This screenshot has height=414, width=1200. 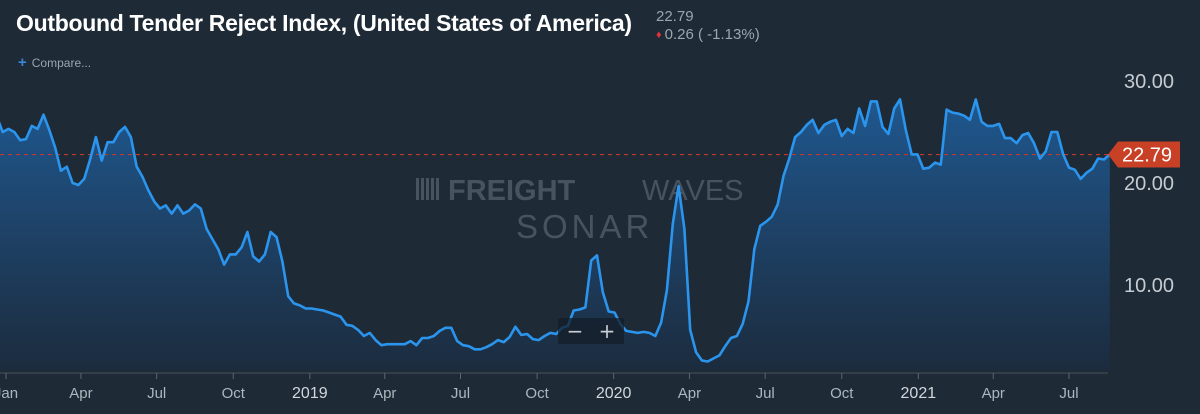 I want to click on y-tick-label: 10.00, so click(x=1149, y=286).